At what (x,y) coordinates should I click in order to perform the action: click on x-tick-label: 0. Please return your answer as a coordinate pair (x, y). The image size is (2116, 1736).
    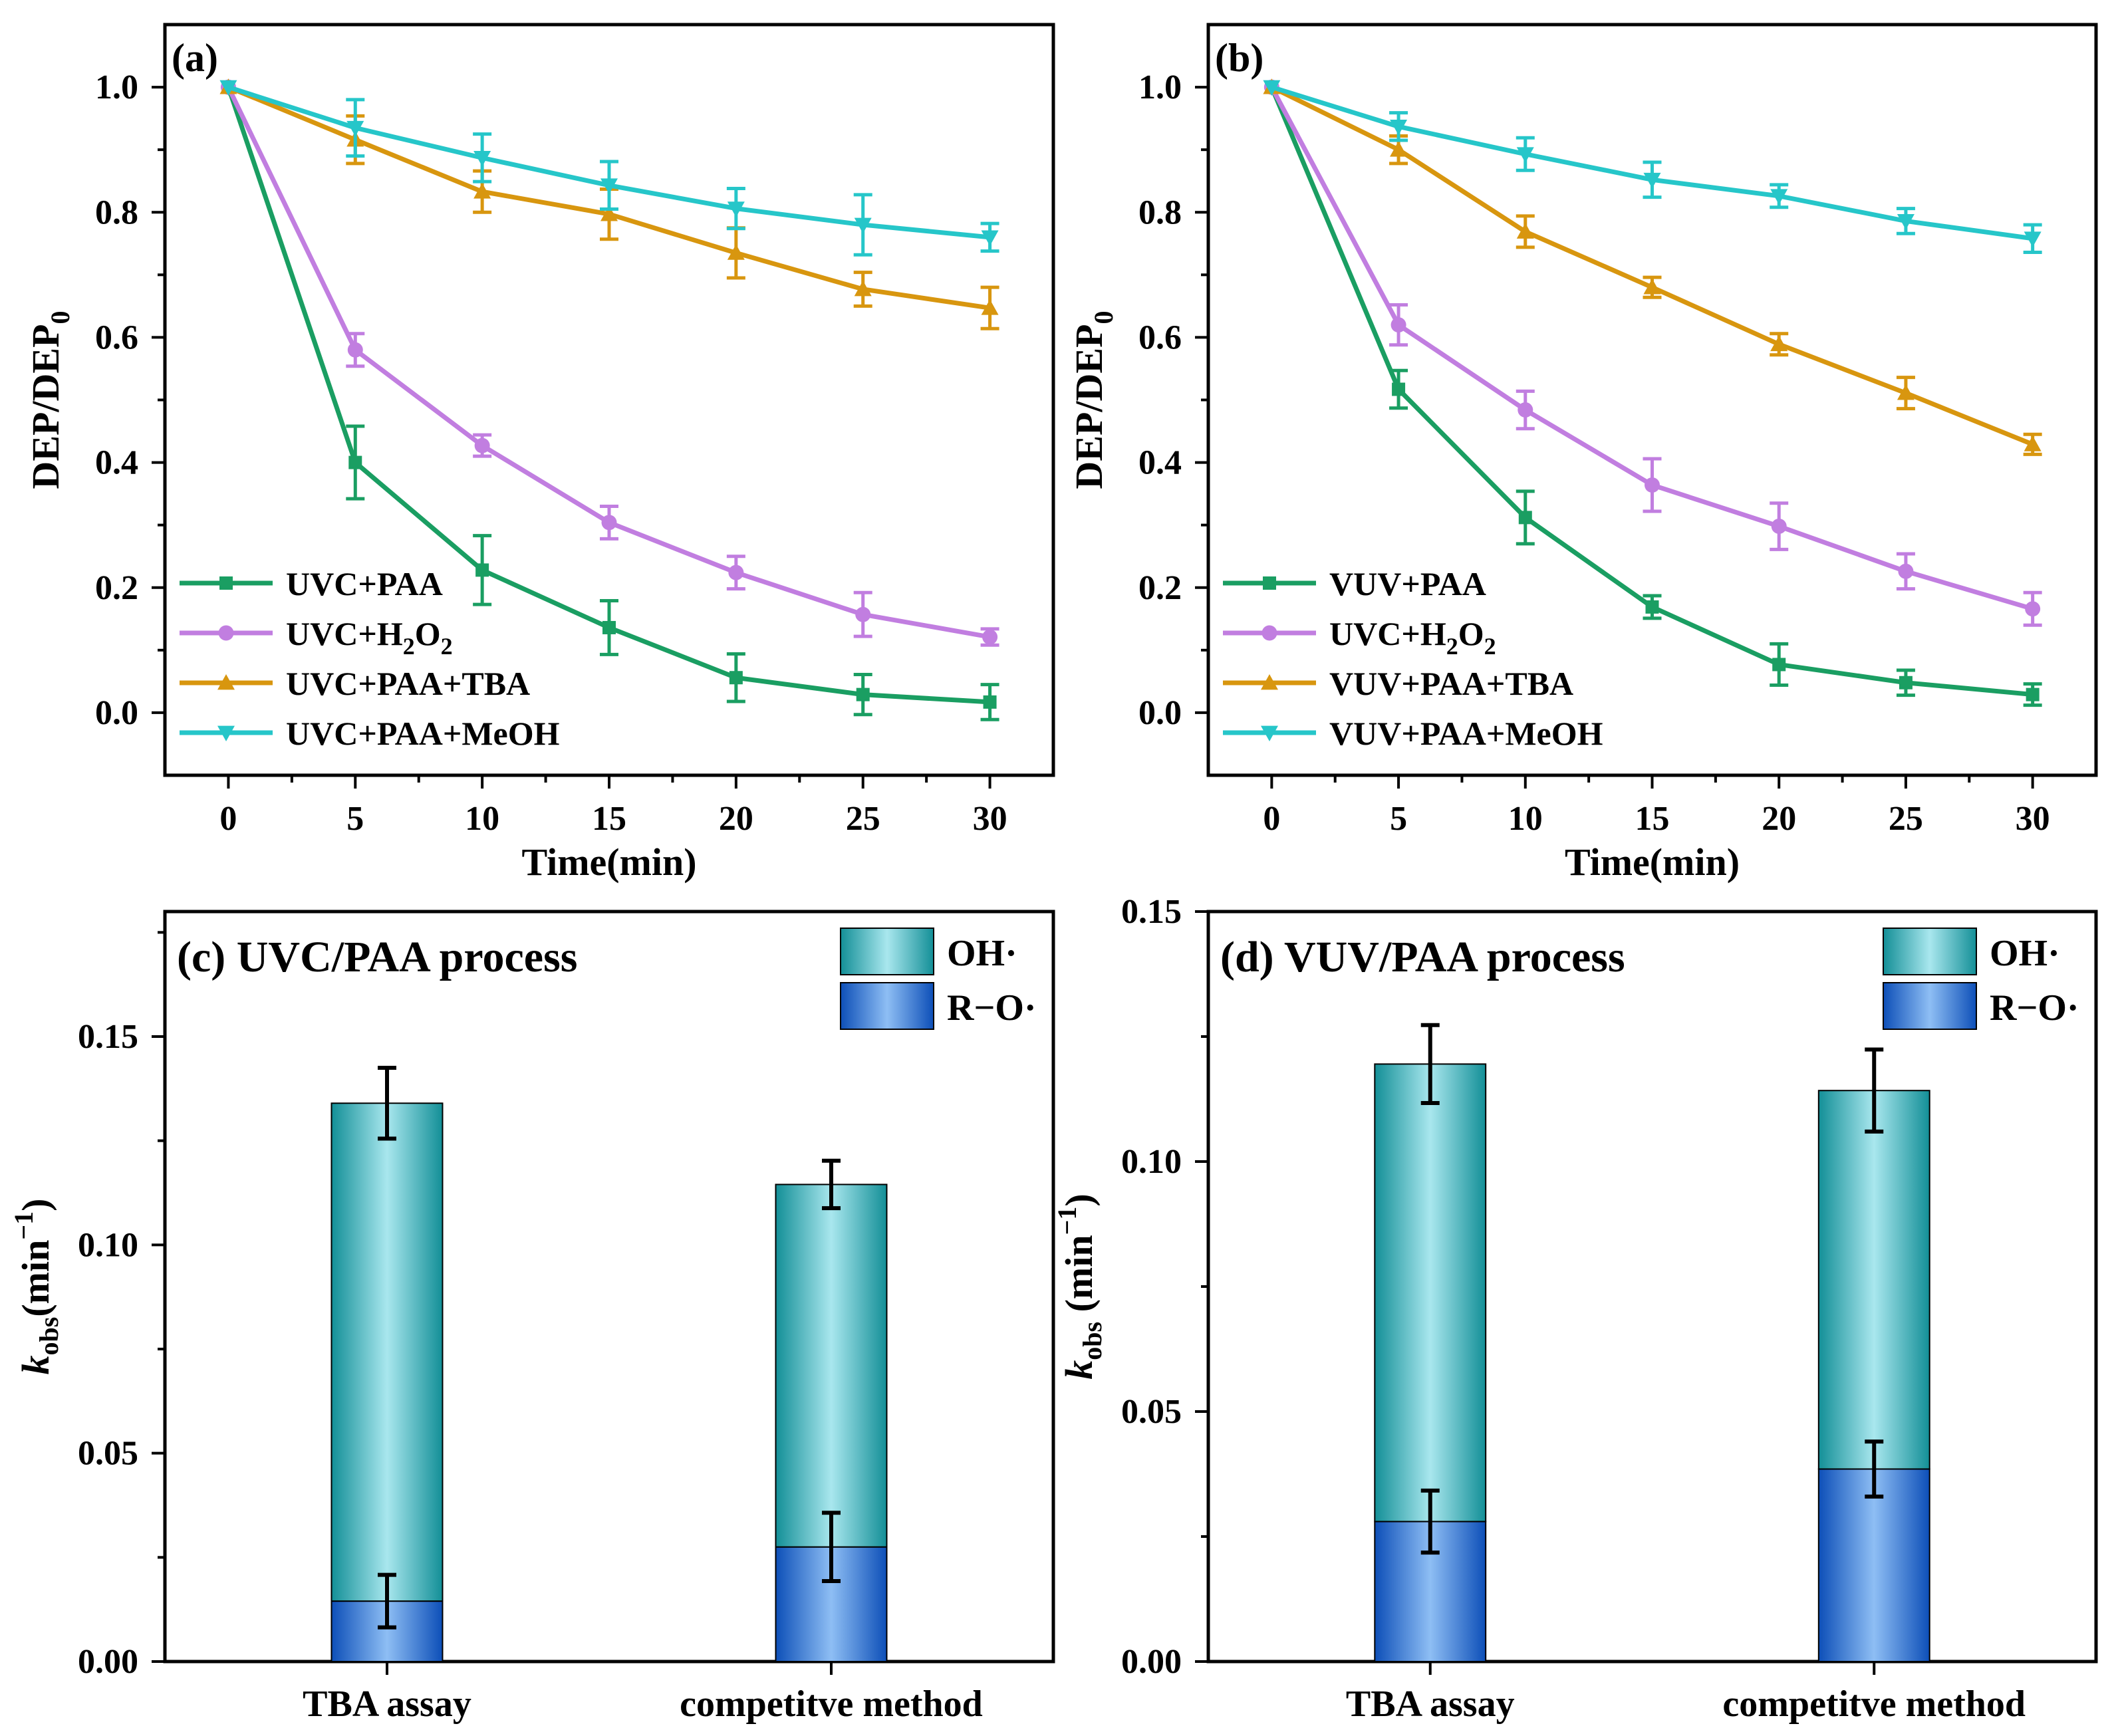
    Looking at the image, I should click on (1271, 819).